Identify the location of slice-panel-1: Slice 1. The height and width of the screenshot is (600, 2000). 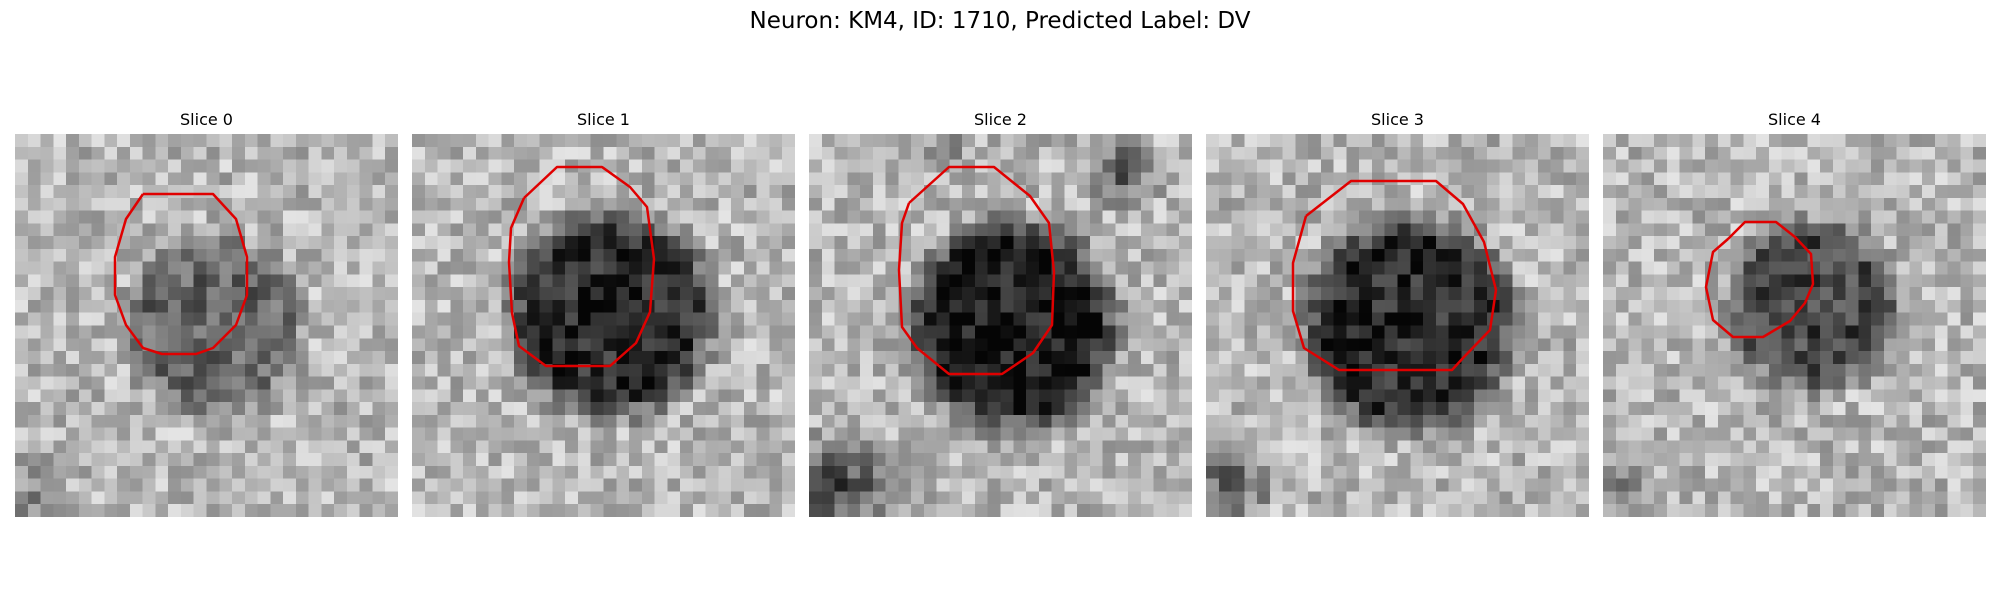
(603, 313).